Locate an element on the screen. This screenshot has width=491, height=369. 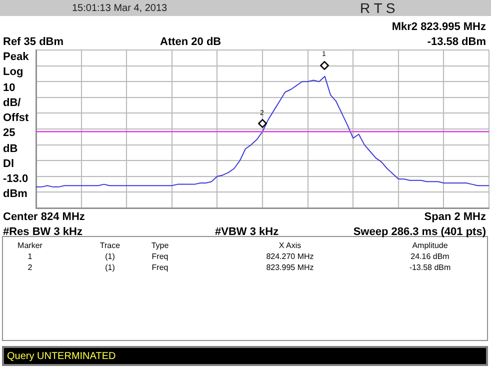
text: Offst is located at coordinates (16, 118).